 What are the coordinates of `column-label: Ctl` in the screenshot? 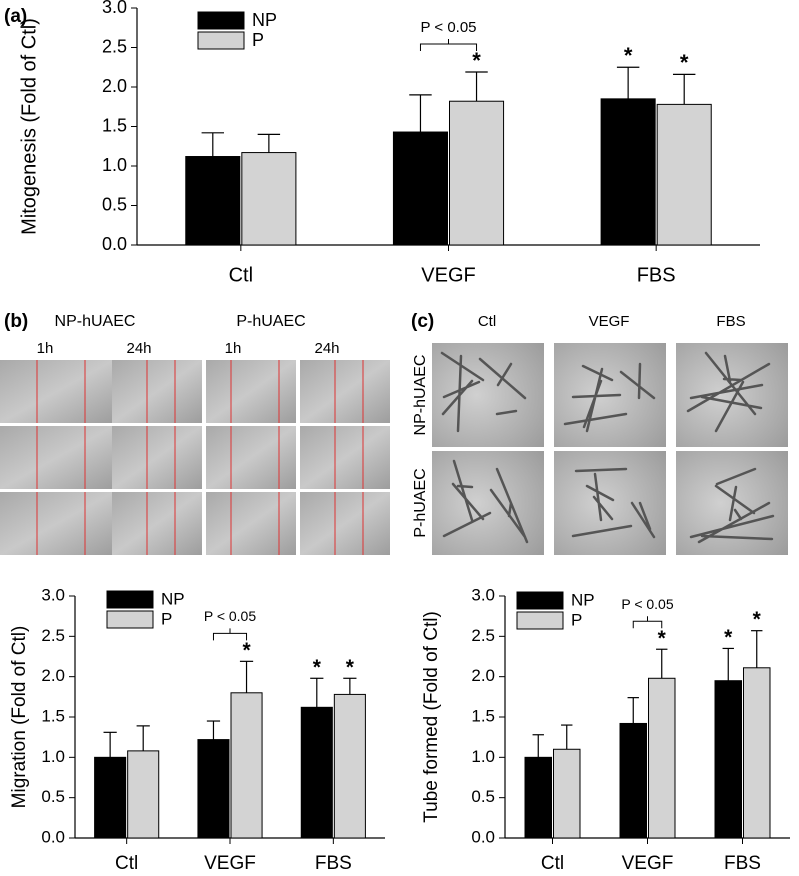 It's located at (487, 321).